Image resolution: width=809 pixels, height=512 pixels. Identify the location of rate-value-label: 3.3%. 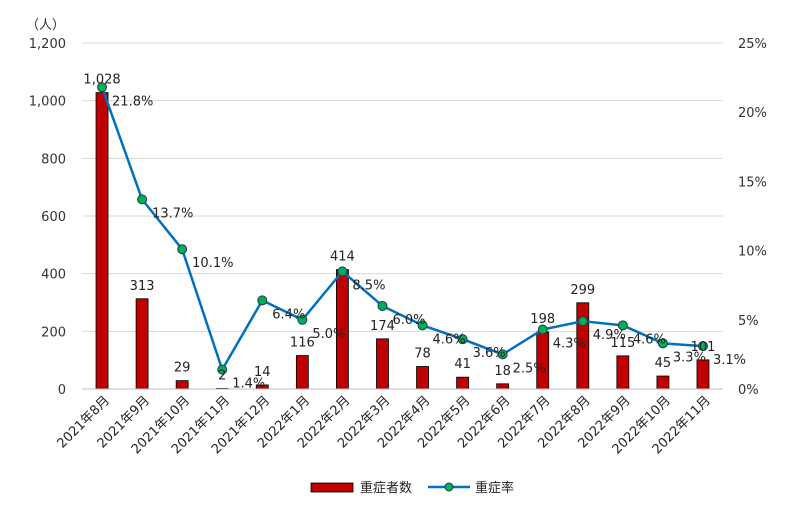
(689, 357).